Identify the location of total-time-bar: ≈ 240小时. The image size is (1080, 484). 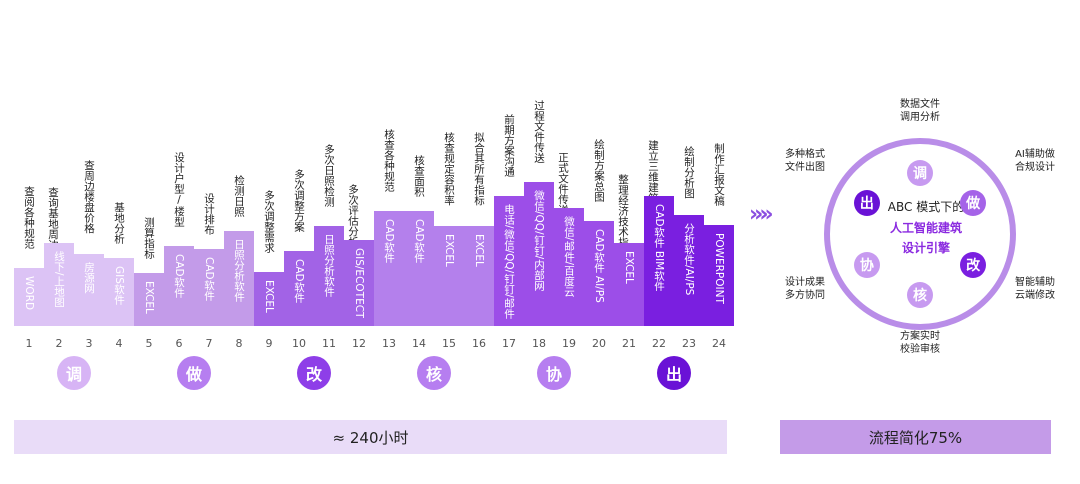
(370, 437).